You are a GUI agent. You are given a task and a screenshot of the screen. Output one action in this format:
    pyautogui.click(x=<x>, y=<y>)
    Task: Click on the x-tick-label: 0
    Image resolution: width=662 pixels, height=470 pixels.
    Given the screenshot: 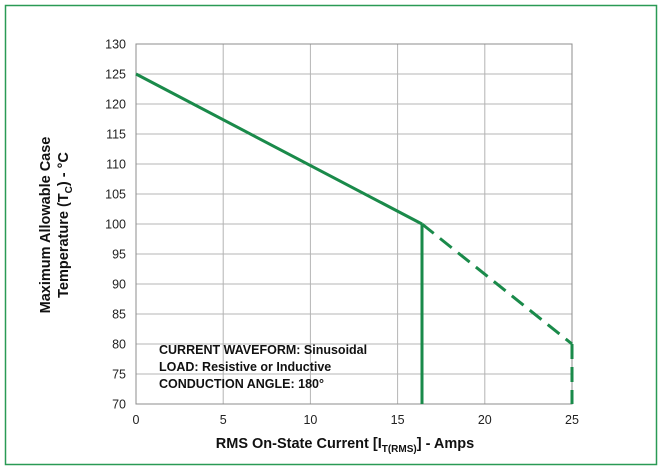 What is the action you would take?
    pyautogui.click(x=136, y=420)
    